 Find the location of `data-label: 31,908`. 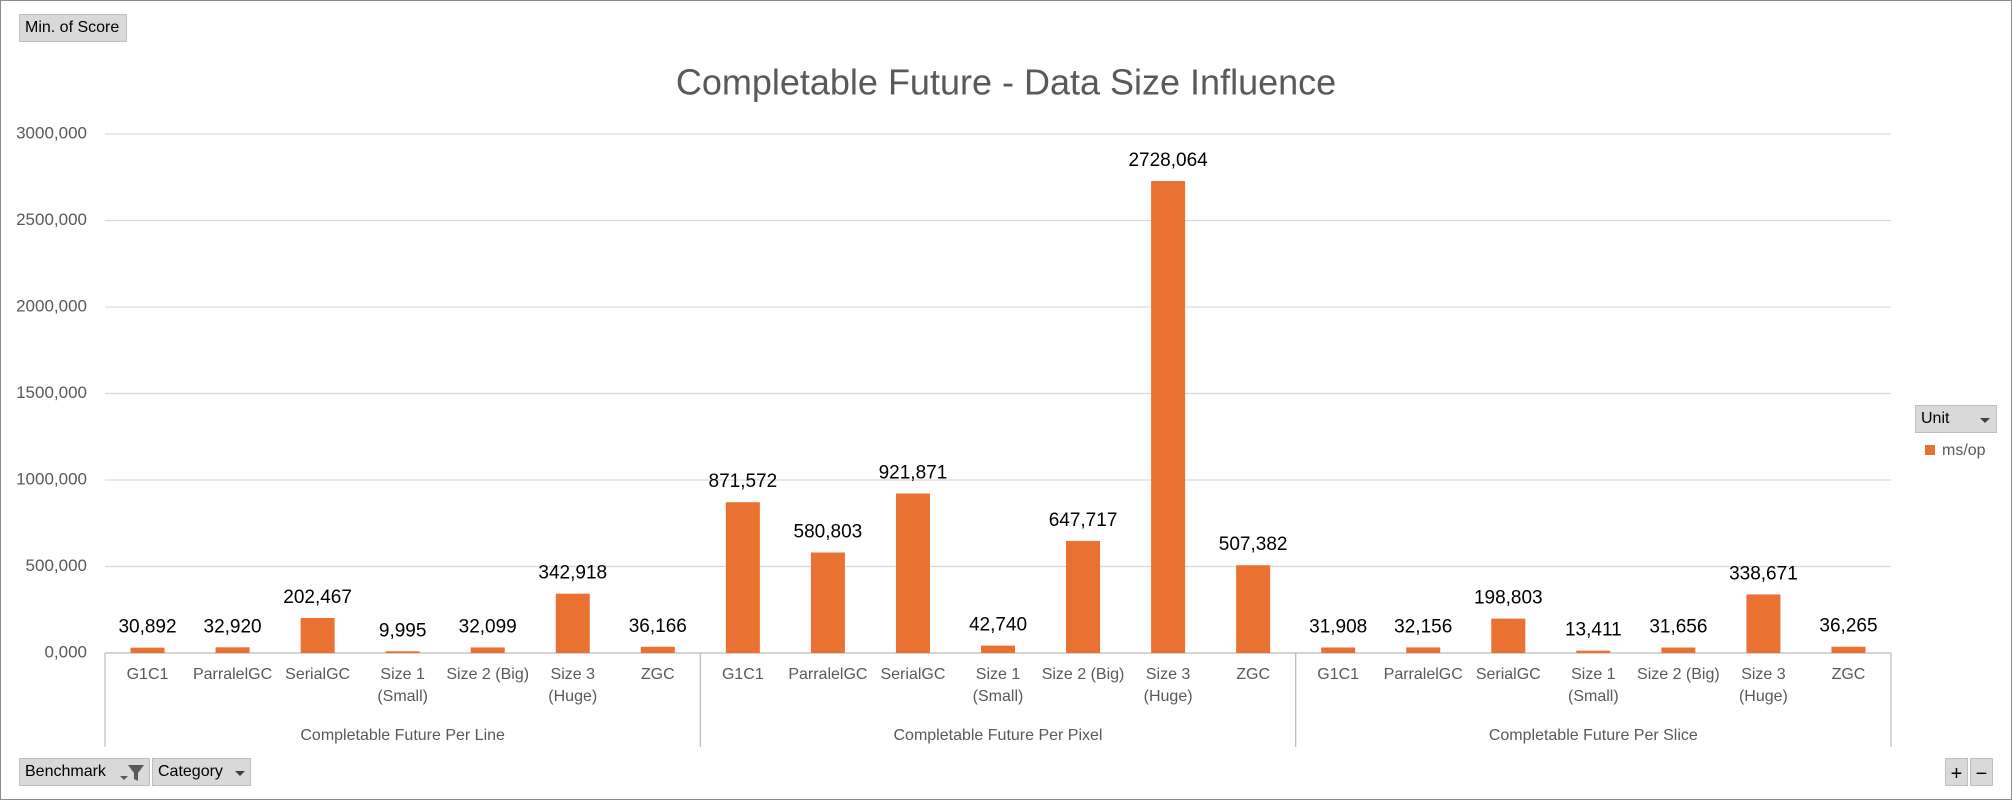

data-label: 31,908 is located at coordinates (1338, 626).